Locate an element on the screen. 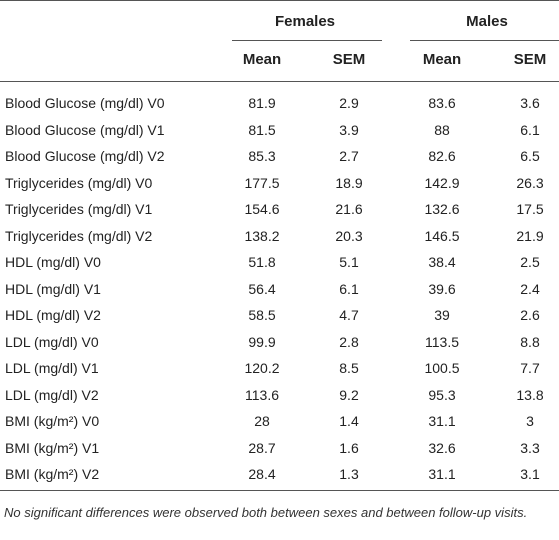 This screenshot has height=540, width=559. cell: 81.5 is located at coordinates (262, 129).